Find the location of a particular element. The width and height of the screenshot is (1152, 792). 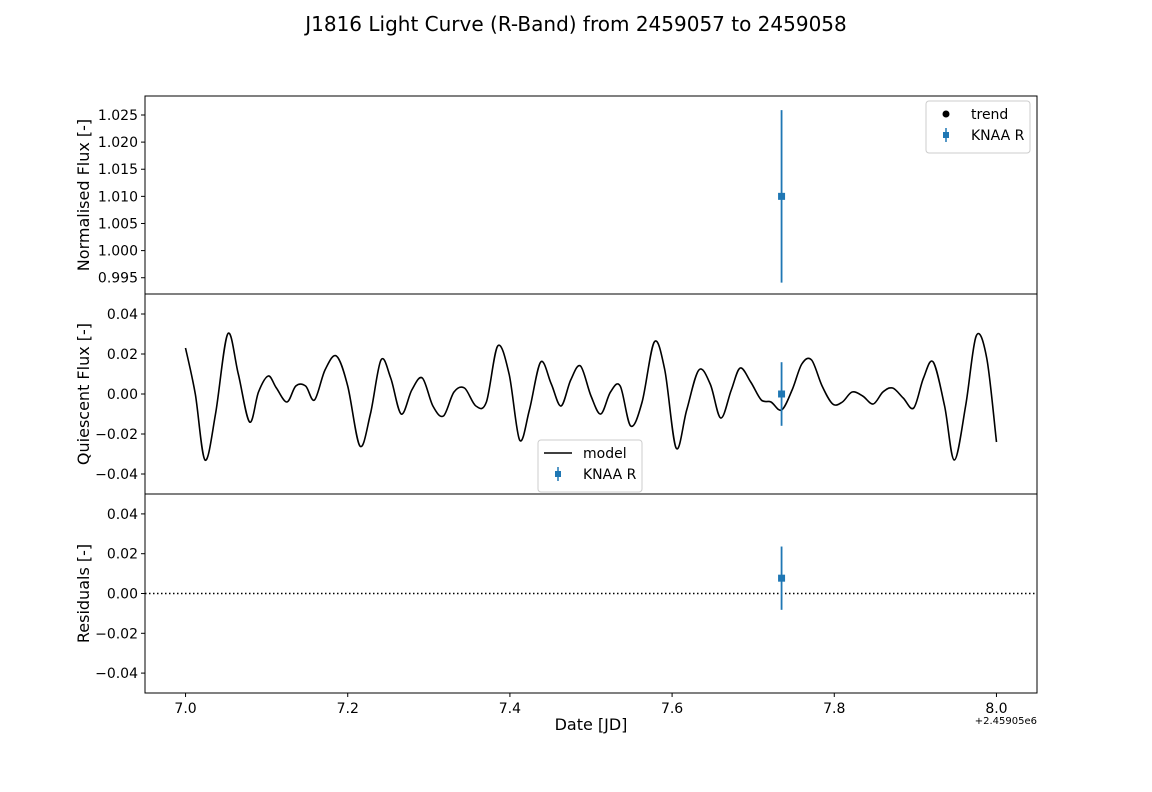

legend-marker-trend is located at coordinates (946, 114).